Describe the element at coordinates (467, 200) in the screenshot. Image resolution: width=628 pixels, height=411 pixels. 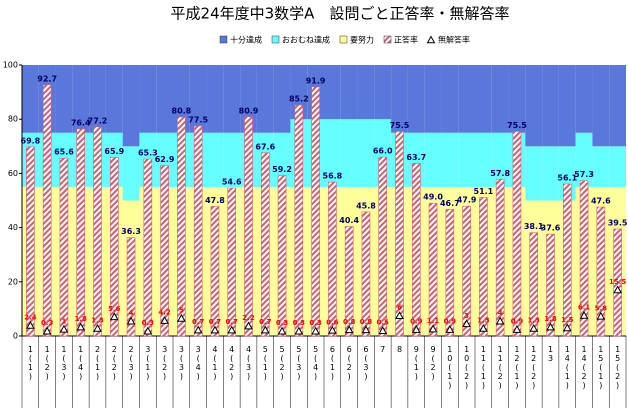
I see `bar-value-label: 47.9` at that location.